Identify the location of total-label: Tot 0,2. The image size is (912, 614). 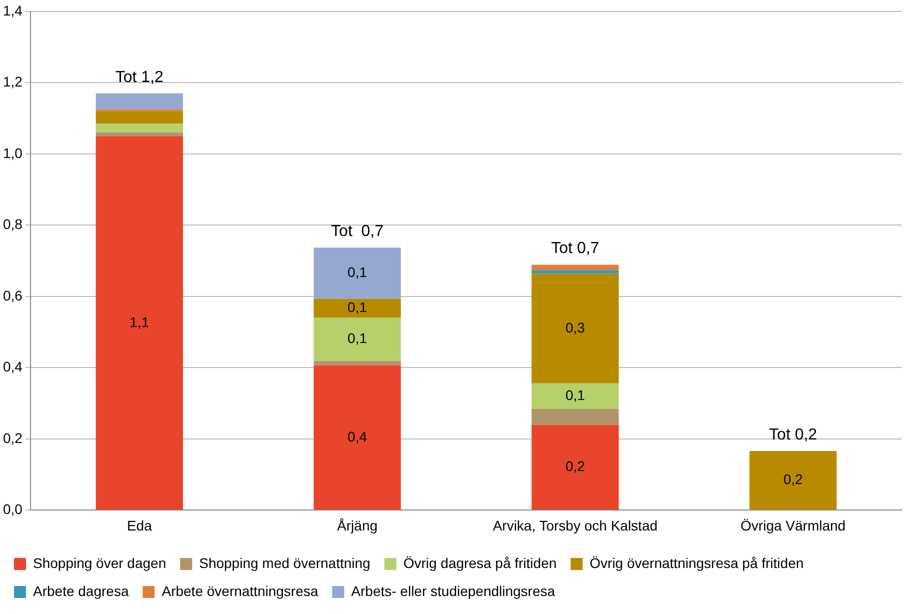
(793, 435).